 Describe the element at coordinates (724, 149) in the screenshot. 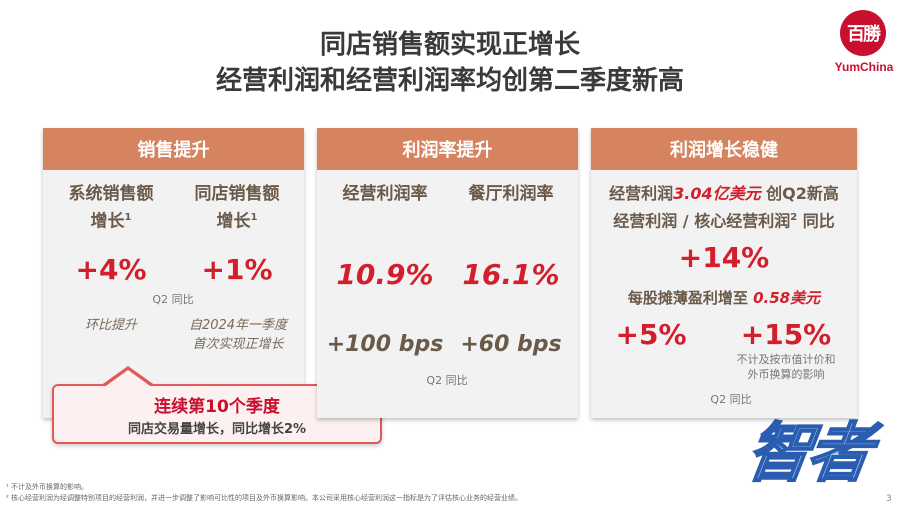

I see `panel-profit-heading: 利润增长稳健` at that location.